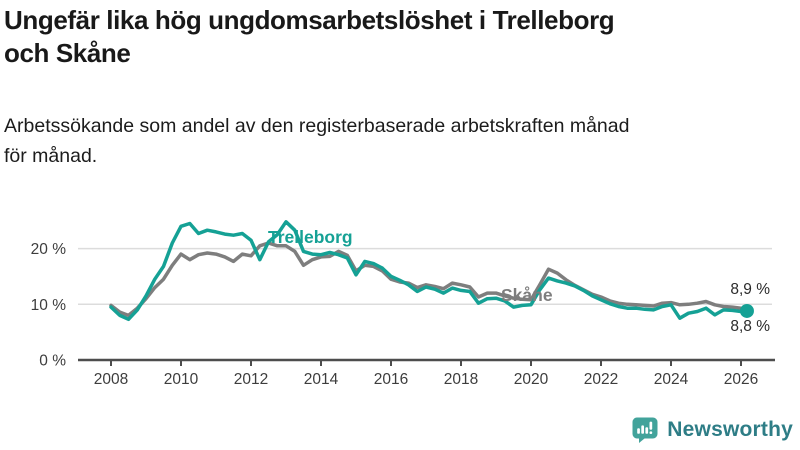 Image resolution: width=800 pixels, height=450 pixels. What do you see at coordinates (750, 326) in the screenshot?
I see `end-value-trelleborg: 8,8 %` at bounding box center [750, 326].